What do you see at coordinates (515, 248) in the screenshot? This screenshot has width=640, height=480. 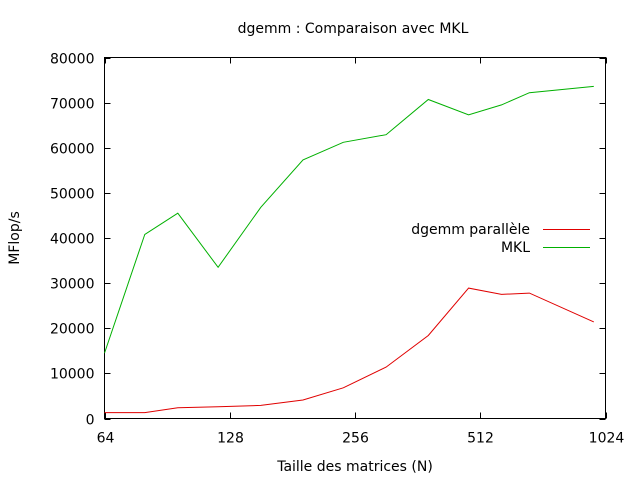 I see `legend-label: MKL` at bounding box center [515, 248].